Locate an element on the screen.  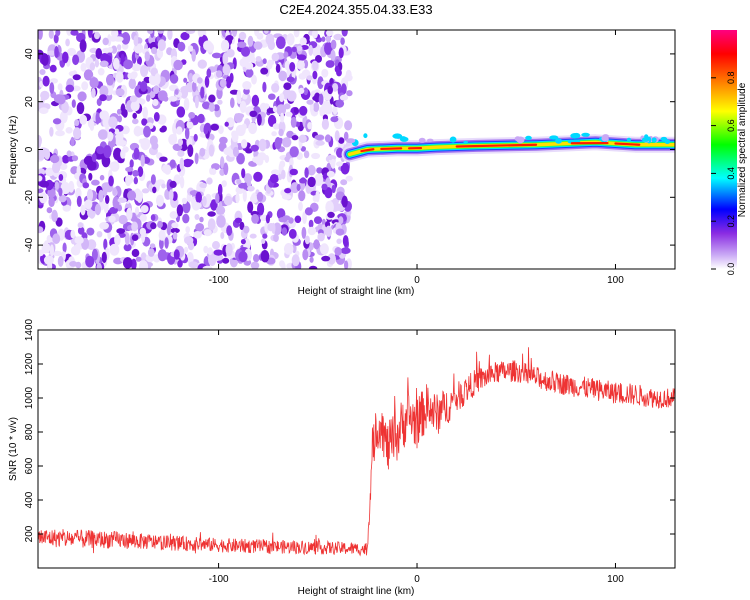
top-x-axis-label: Height of straight line (km) is located at coordinates (356, 291).